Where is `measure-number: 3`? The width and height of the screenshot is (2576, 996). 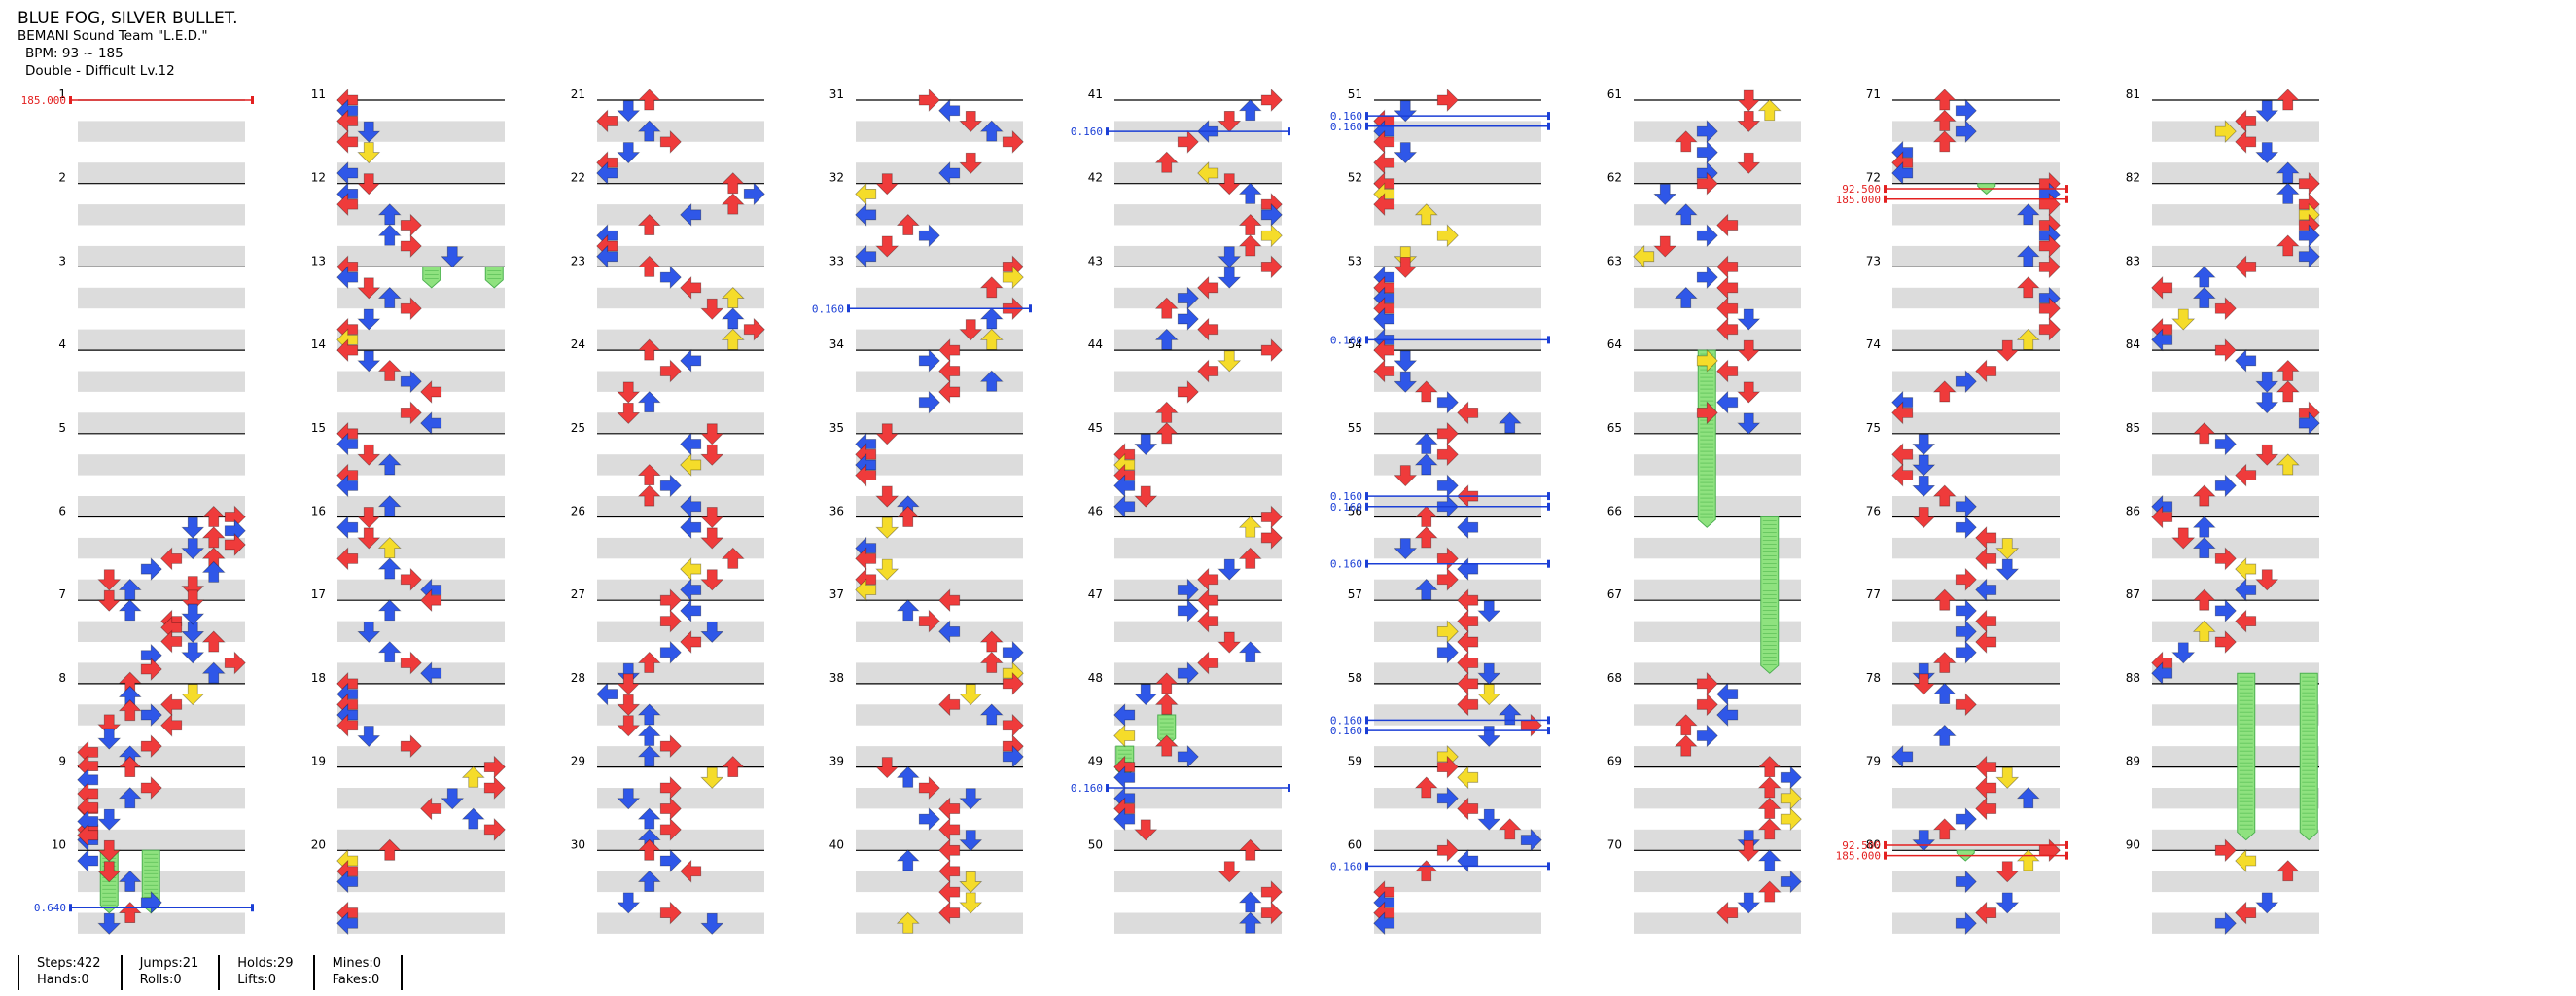 measure-number: 3 is located at coordinates (62, 260).